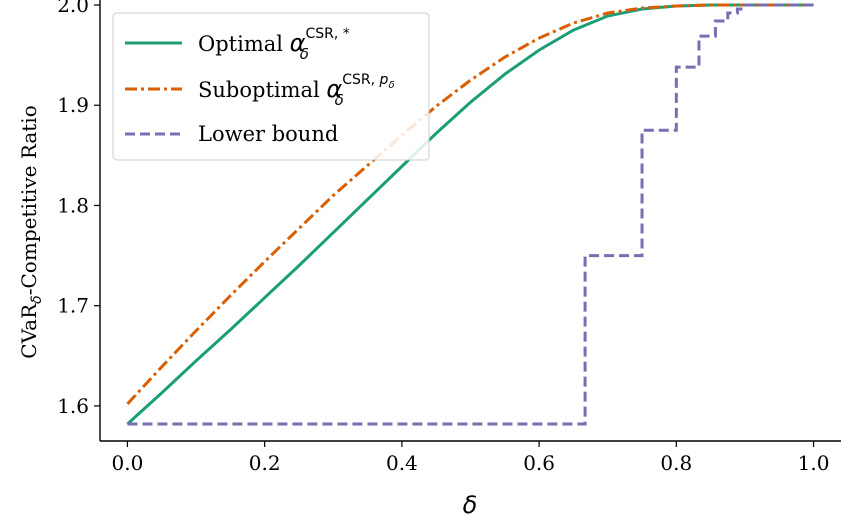 Image resolution: width=841 pixels, height=520 pixels. I want to click on svg-text: CVaRδ-Competitive Ratio, so click(31, 231).